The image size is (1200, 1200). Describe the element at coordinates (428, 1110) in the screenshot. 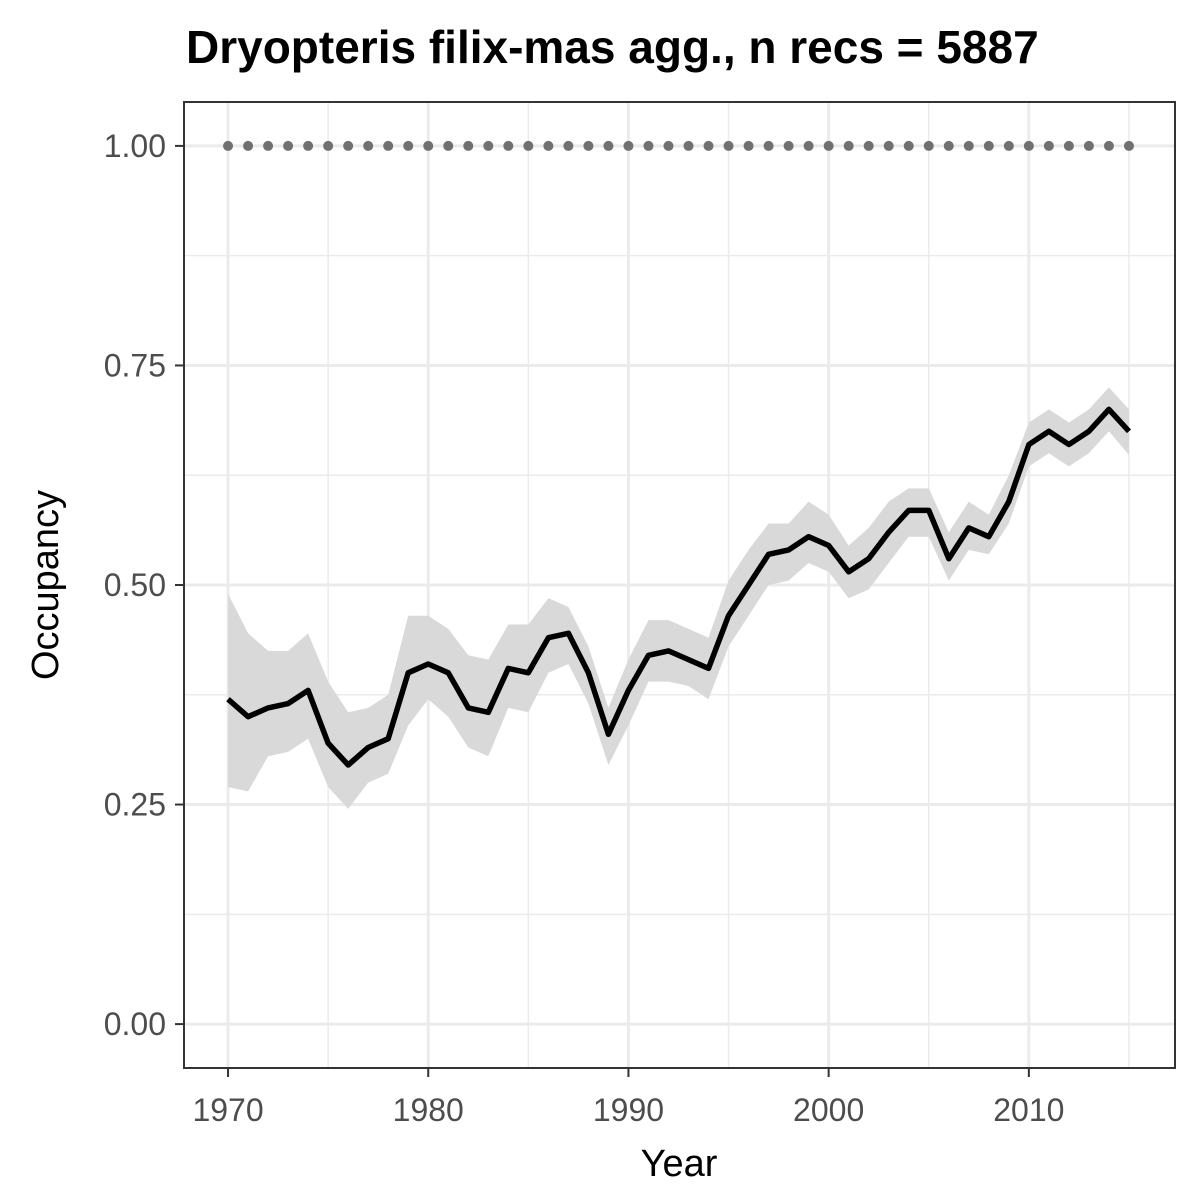

I see `x-tick-label: 1980` at that location.